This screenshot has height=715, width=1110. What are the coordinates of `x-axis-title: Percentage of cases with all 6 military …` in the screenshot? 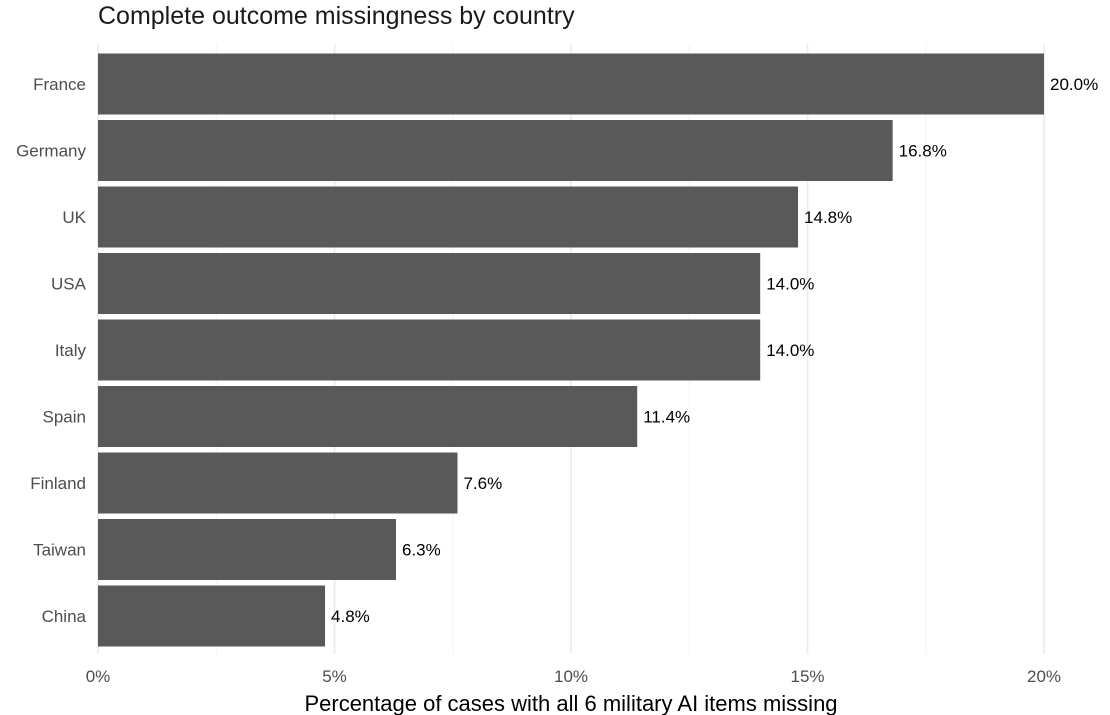 It's located at (570, 703).